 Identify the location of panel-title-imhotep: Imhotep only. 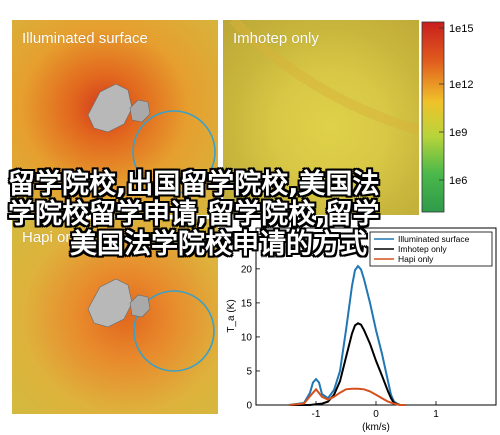
(276, 38).